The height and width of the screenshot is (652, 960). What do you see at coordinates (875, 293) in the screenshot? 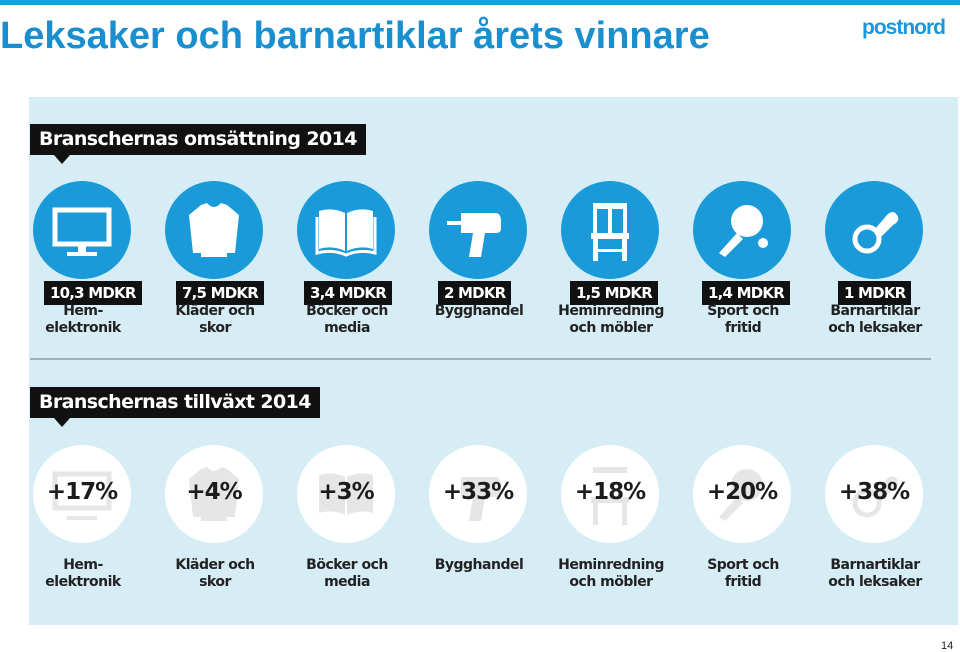
I see `revenue-badge: 1 MDKR` at bounding box center [875, 293].